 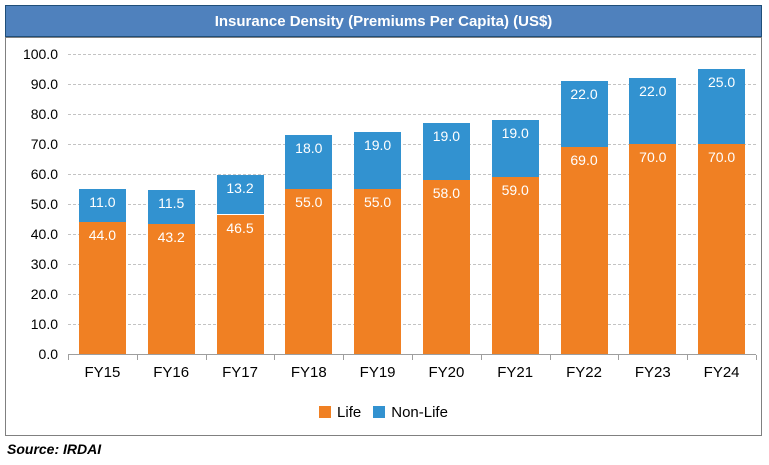 I want to click on bar-value-label: 18.0, so click(x=309, y=148).